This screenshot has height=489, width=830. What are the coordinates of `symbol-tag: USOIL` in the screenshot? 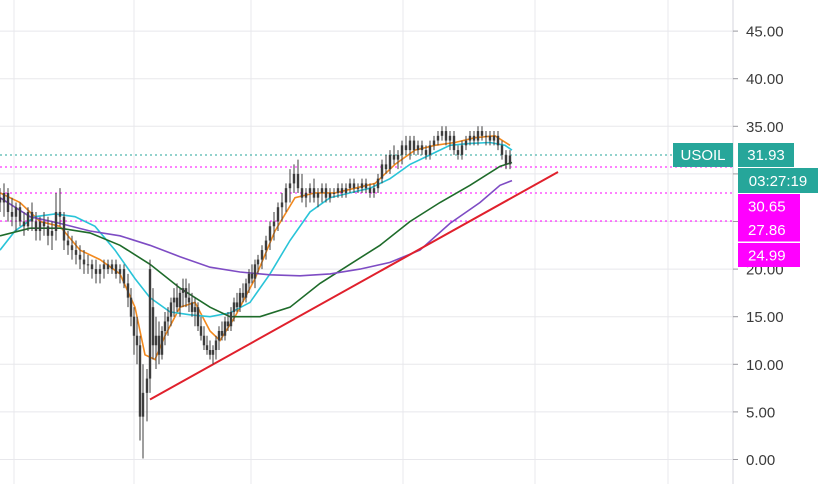 It's located at (702, 155).